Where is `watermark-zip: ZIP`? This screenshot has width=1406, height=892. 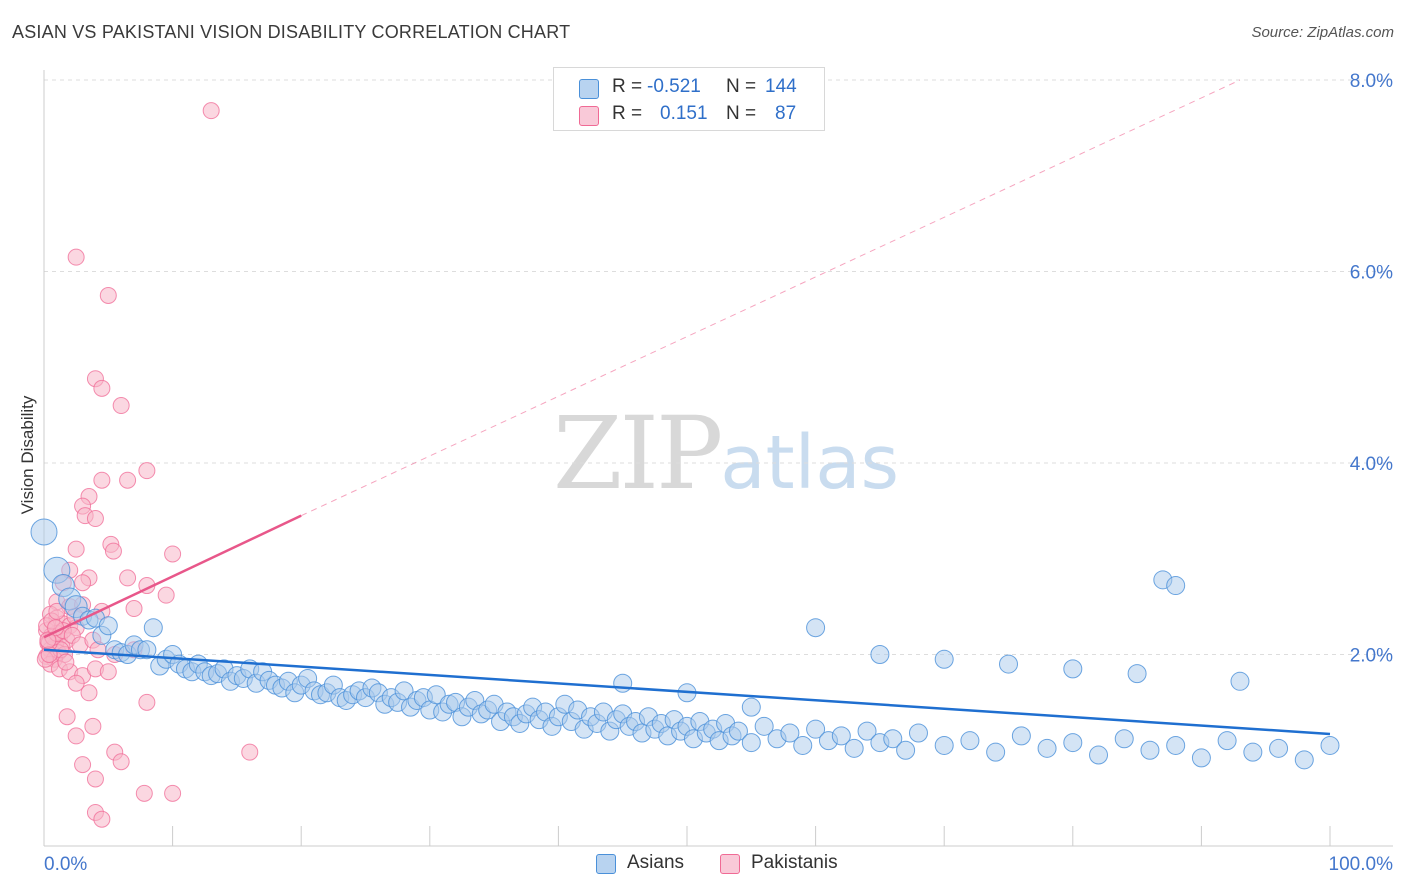 watermark-zip: ZIP is located at coordinates (638, 453).